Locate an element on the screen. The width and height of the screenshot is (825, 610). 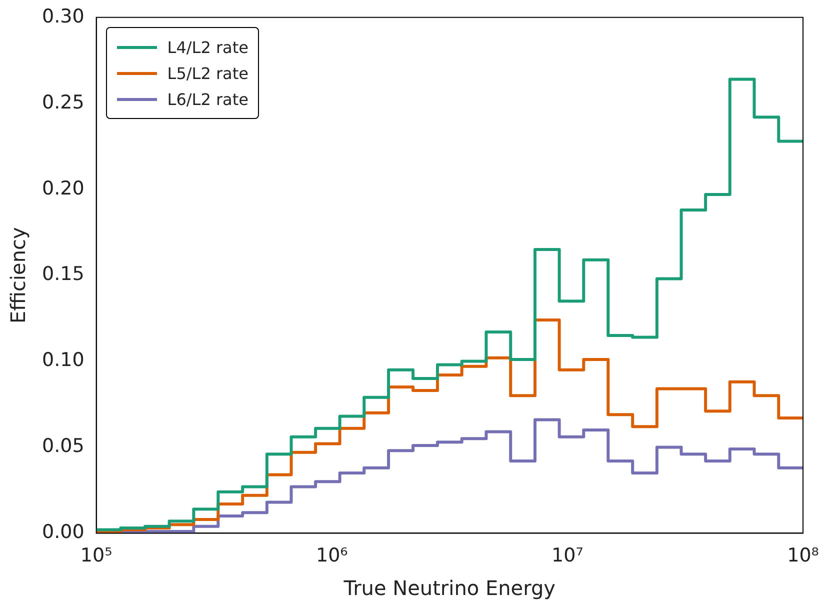
legend-label: L6/L2 rate is located at coordinates (207, 99).